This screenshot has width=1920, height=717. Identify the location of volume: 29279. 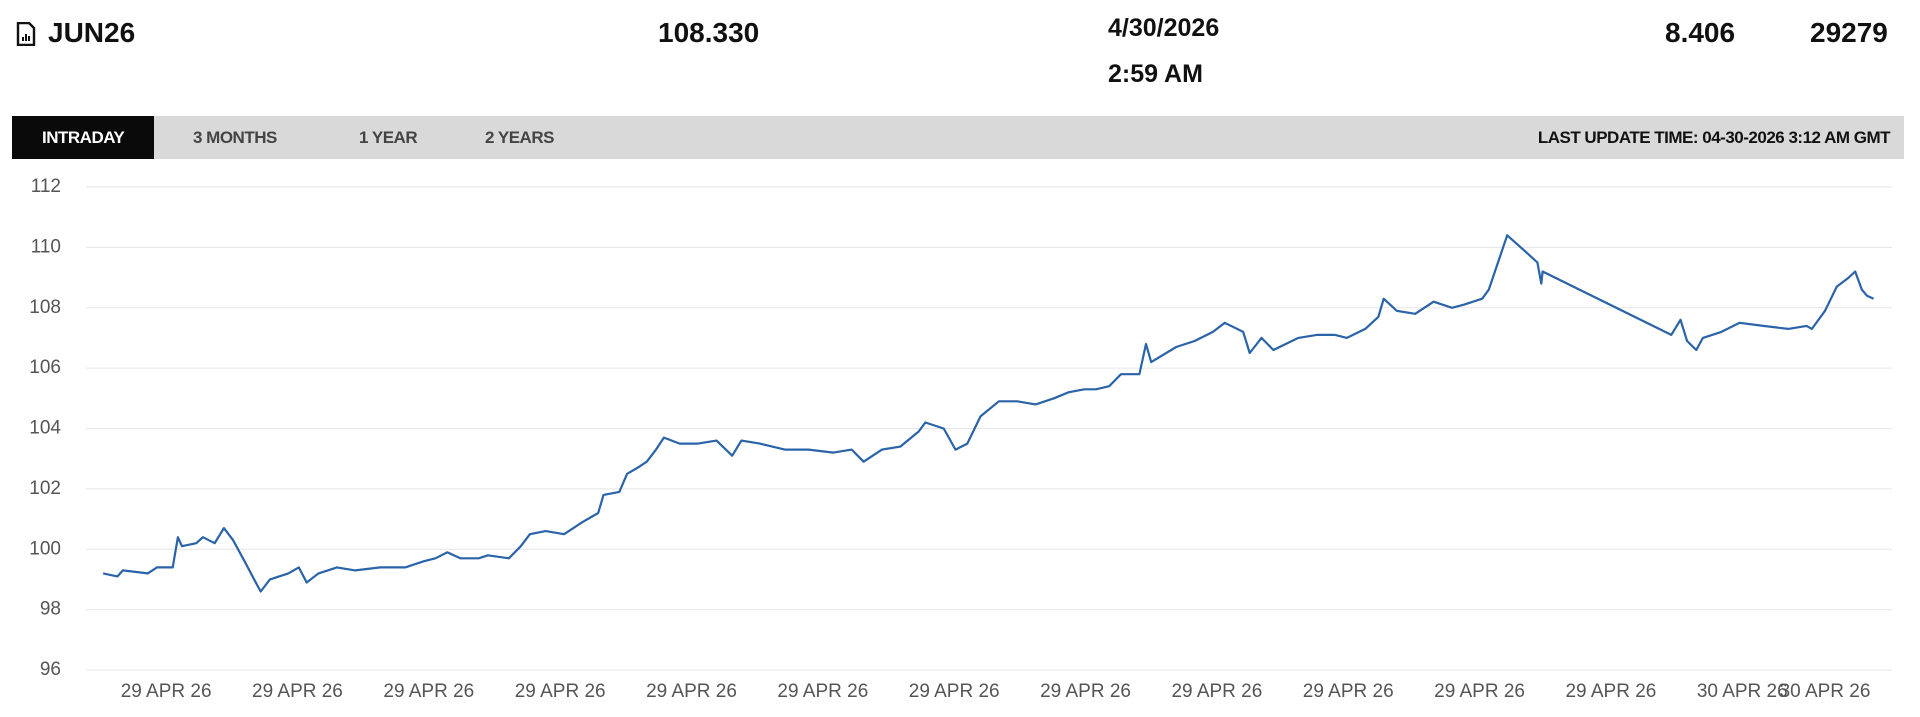
(1849, 32).